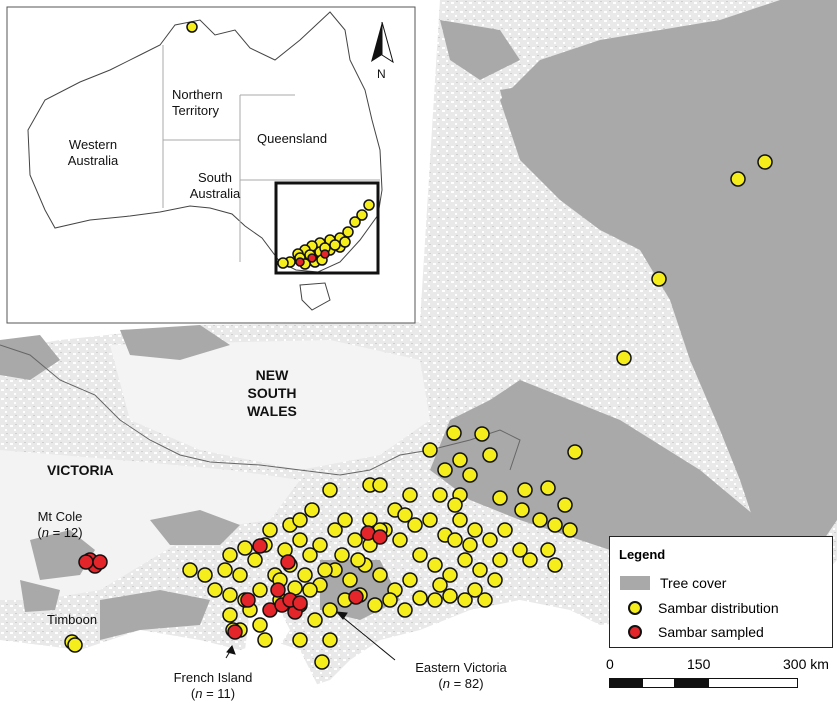 This screenshot has width=837, height=721. Describe the element at coordinates (60, 524) in the screenshot. I see `label-mt-cole: Mt Cole (n = 12)` at that location.